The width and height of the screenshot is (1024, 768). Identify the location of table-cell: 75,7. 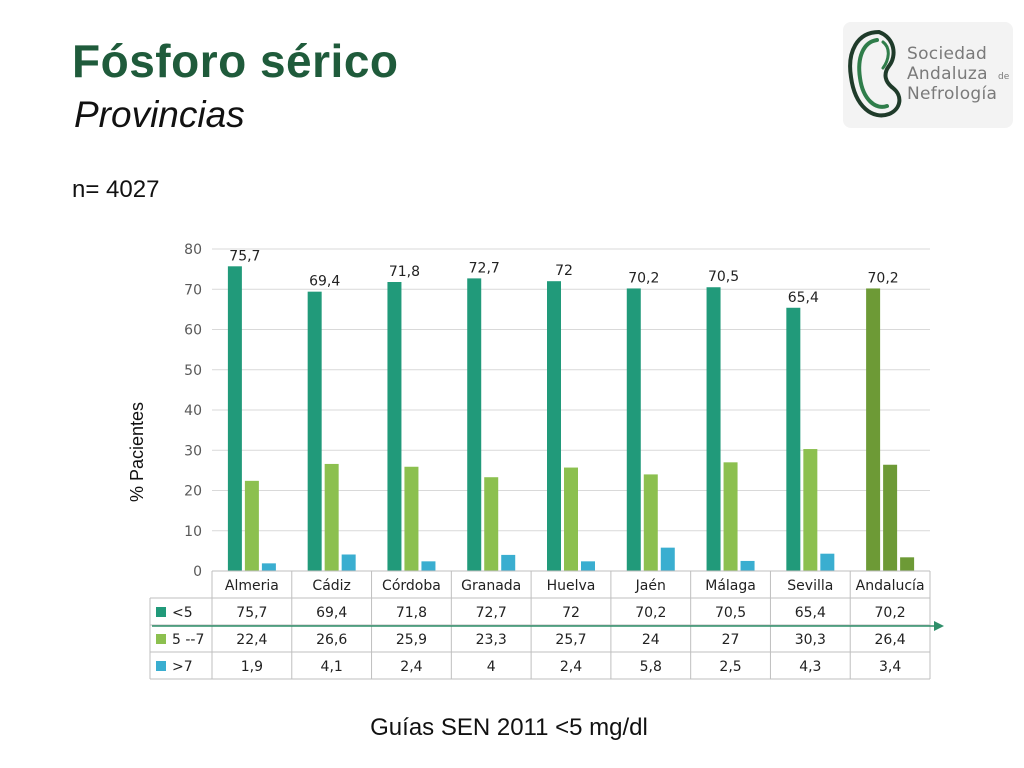
(251, 613).